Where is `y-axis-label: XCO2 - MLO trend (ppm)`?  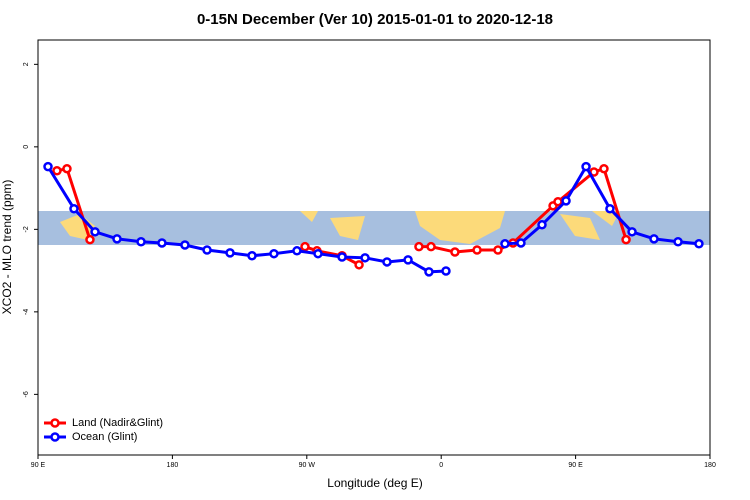 y-axis-label: XCO2 - MLO trend (ppm) is located at coordinates (7, 247).